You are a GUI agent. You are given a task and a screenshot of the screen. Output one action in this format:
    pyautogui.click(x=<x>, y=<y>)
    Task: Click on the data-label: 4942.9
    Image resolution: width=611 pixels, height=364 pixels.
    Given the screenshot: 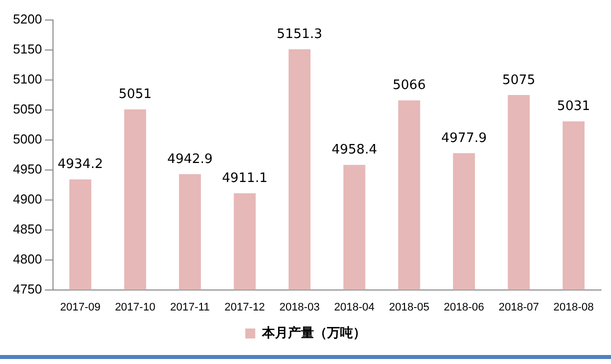 What is the action you would take?
    pyautogui.click(x=190, y=160)
    